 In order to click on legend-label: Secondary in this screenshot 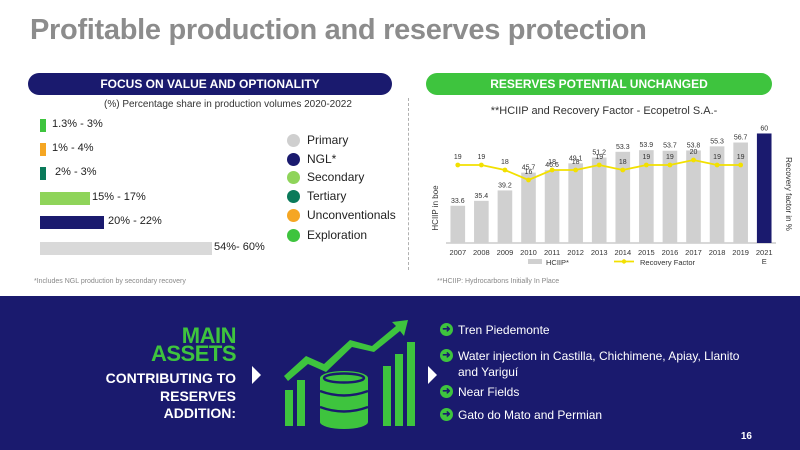, I will do `click(336, 177)`.